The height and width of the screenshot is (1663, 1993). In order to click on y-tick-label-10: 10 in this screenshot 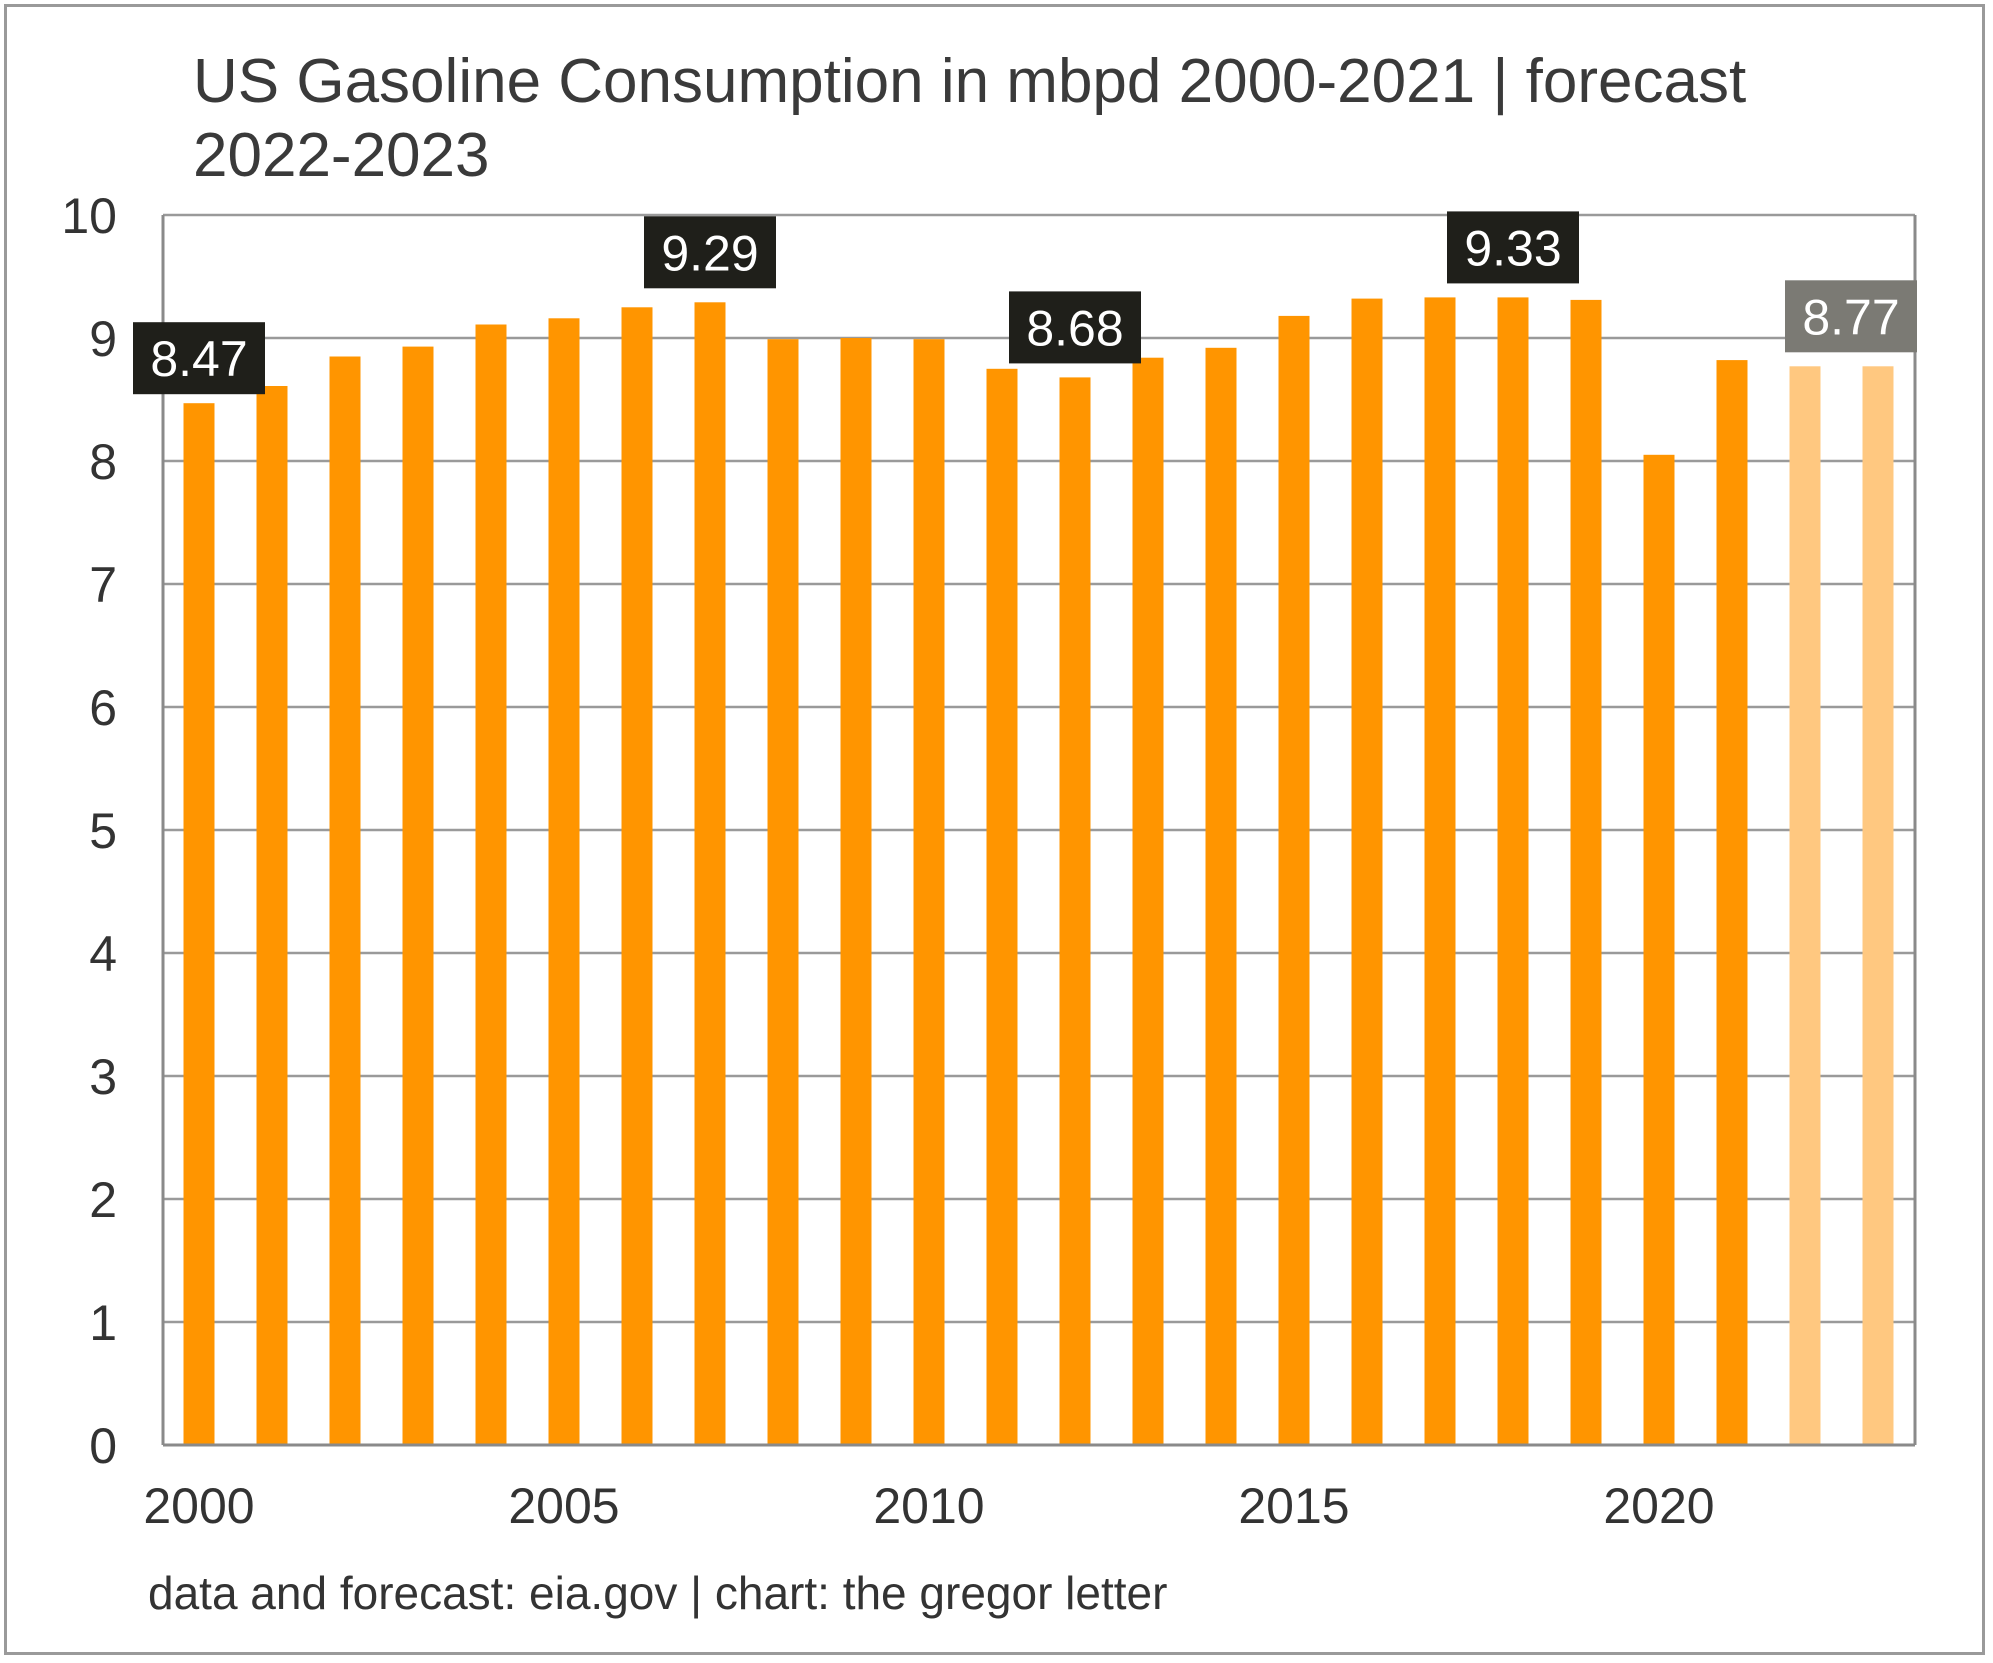, I will do `click(89, 216)`.